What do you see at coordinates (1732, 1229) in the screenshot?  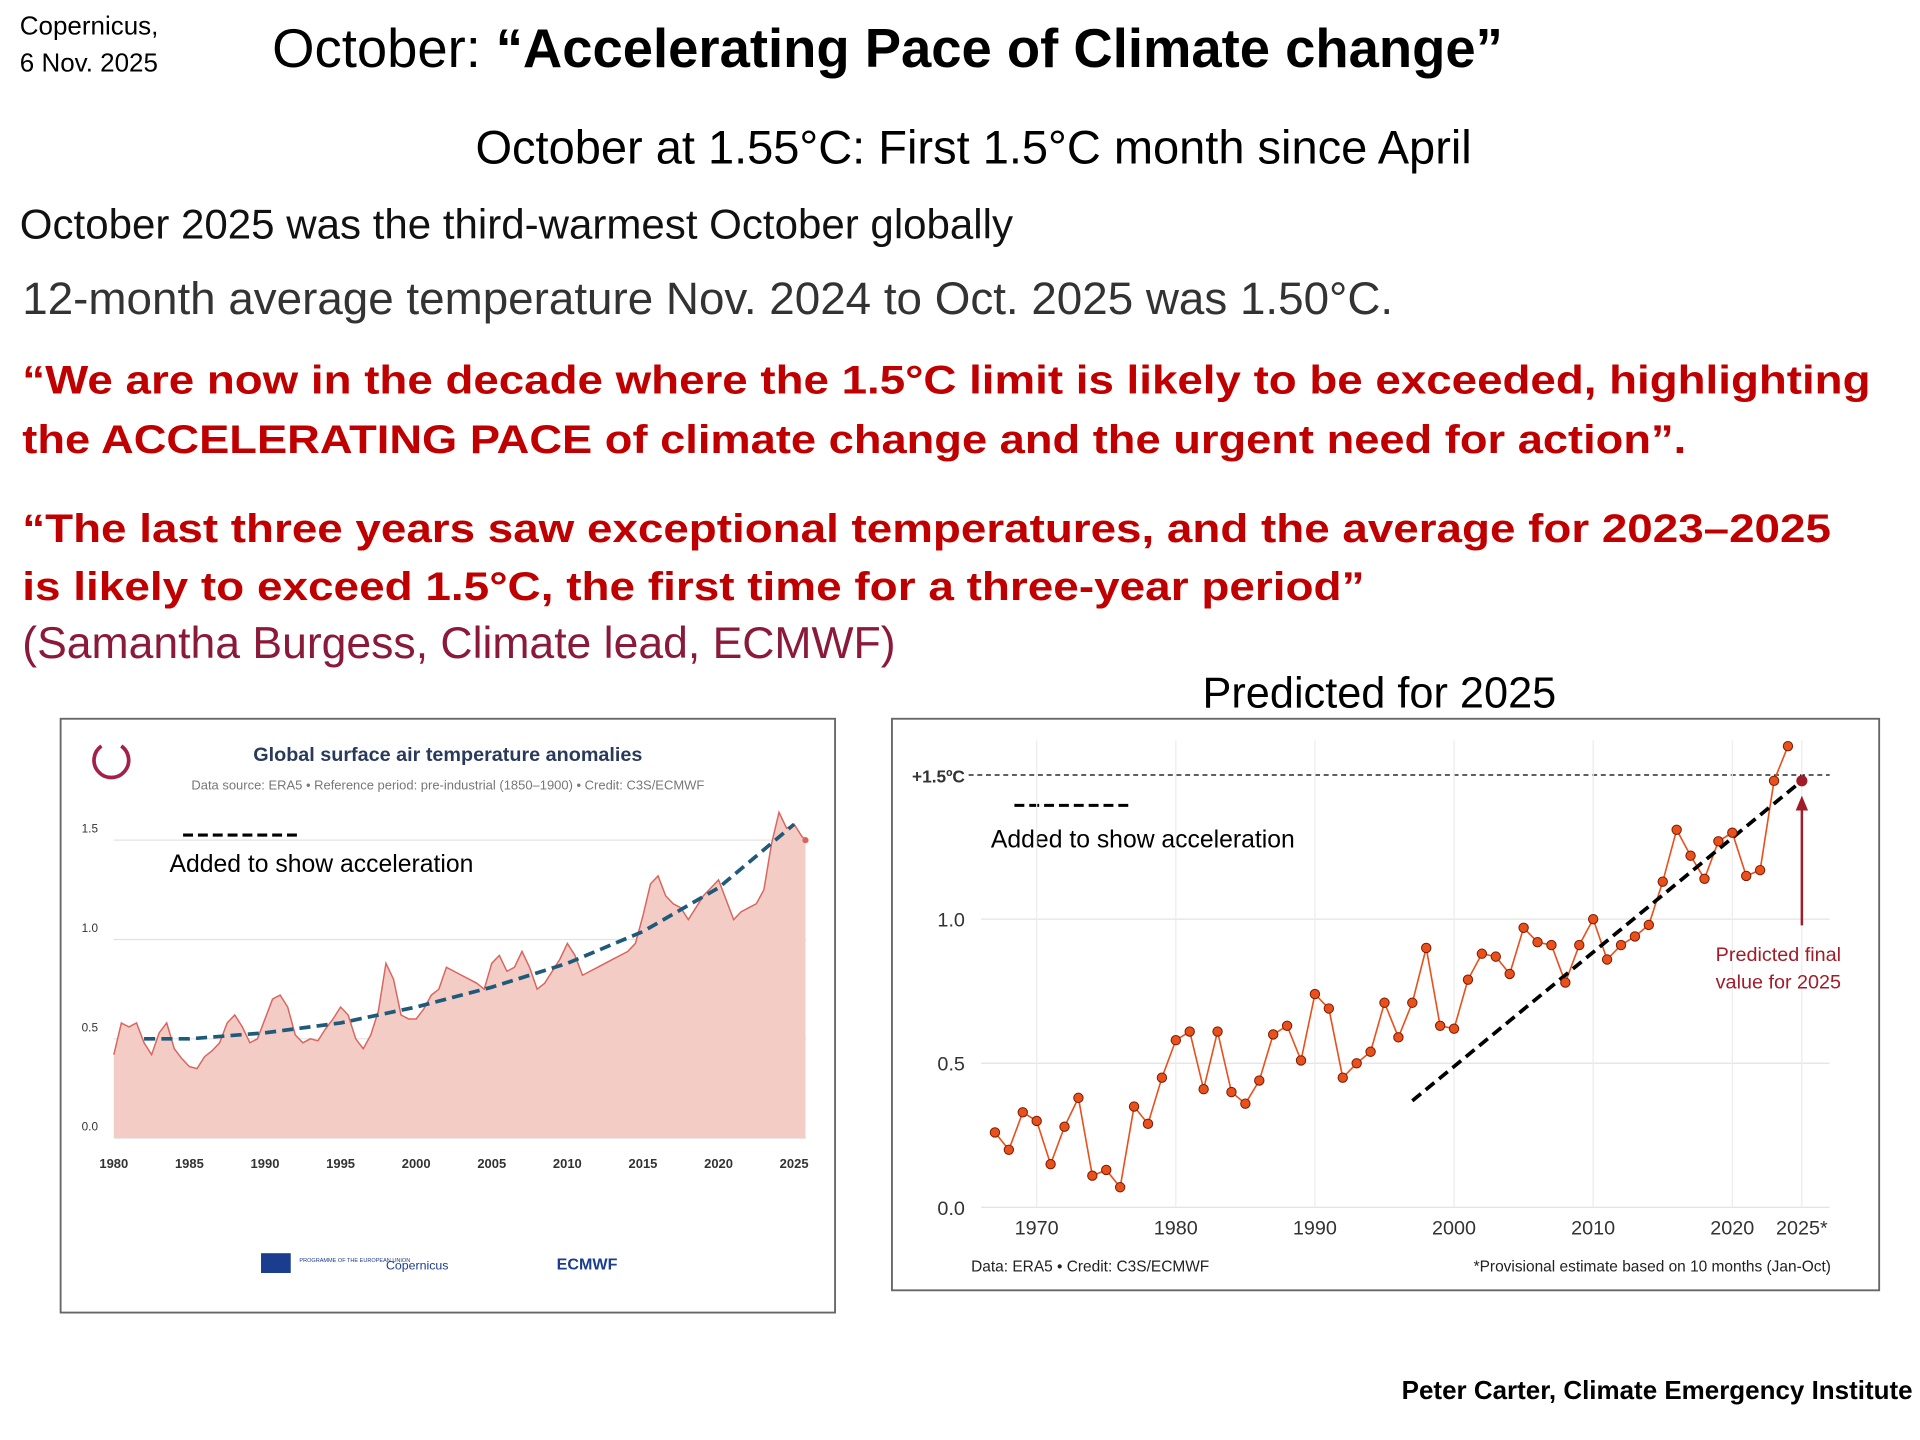 I see `x-tick-label: 2020` at bounding box center [1732, 1229].